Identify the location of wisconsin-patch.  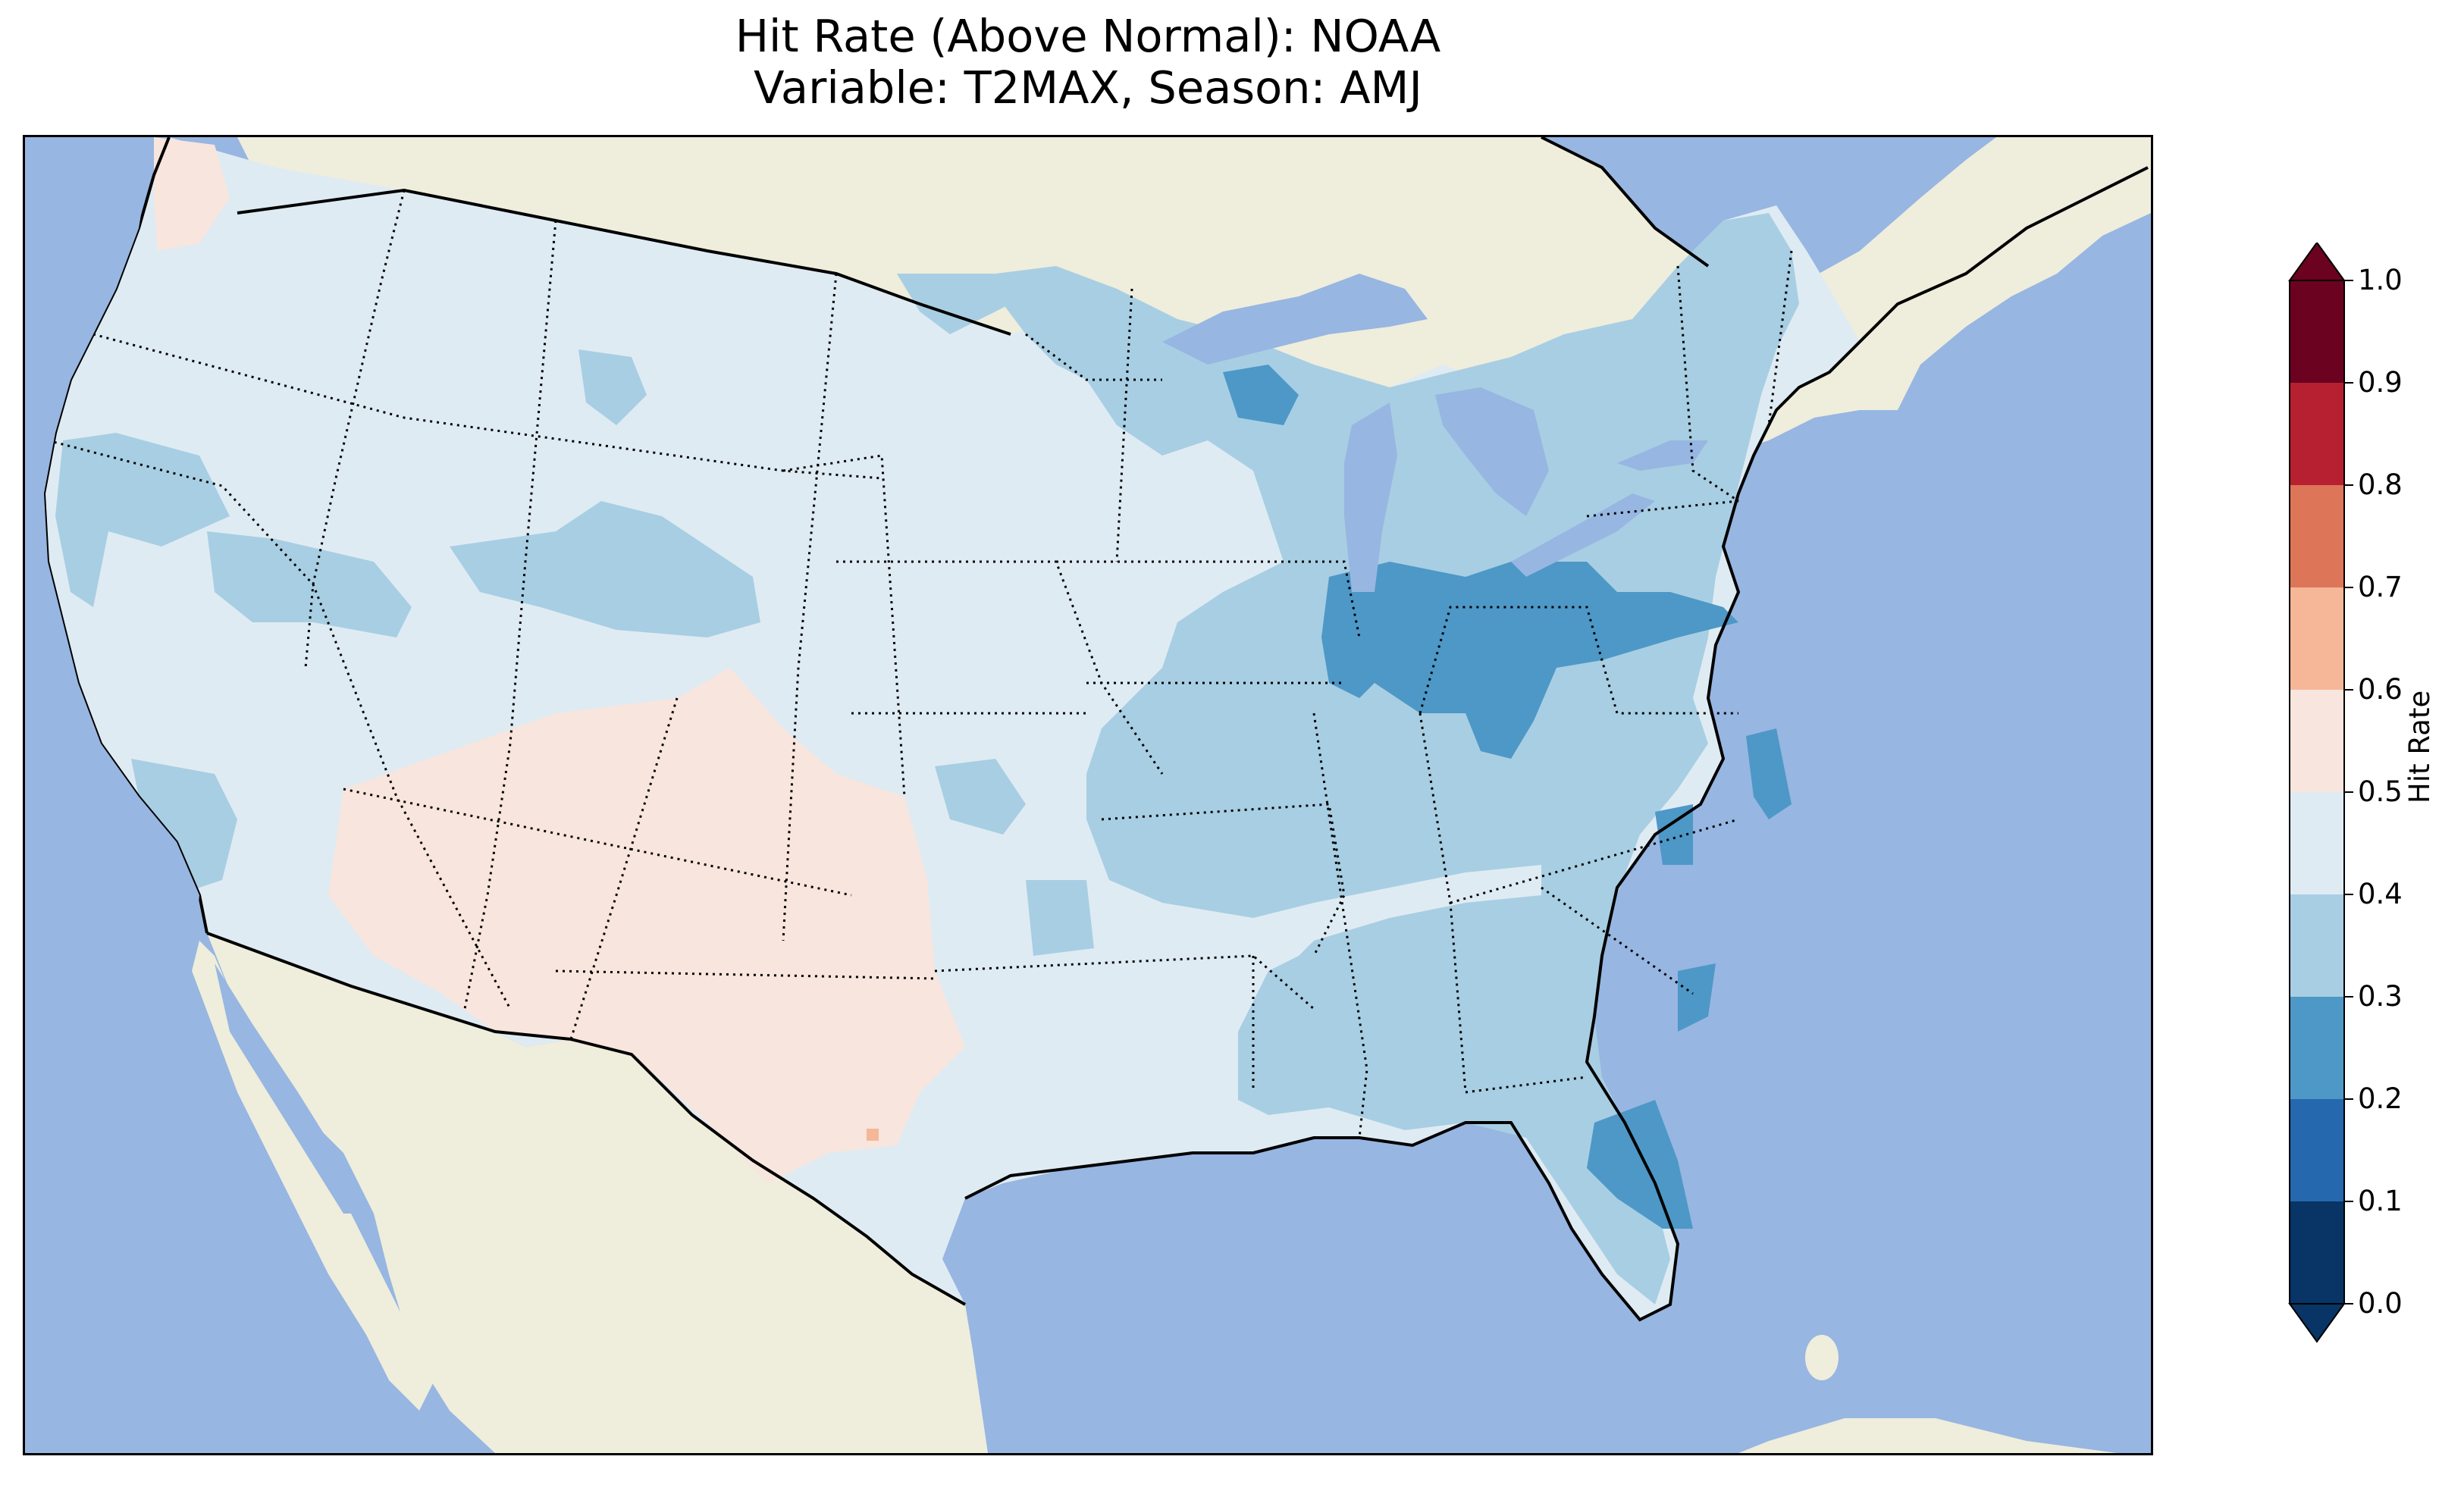
(1261, 395).